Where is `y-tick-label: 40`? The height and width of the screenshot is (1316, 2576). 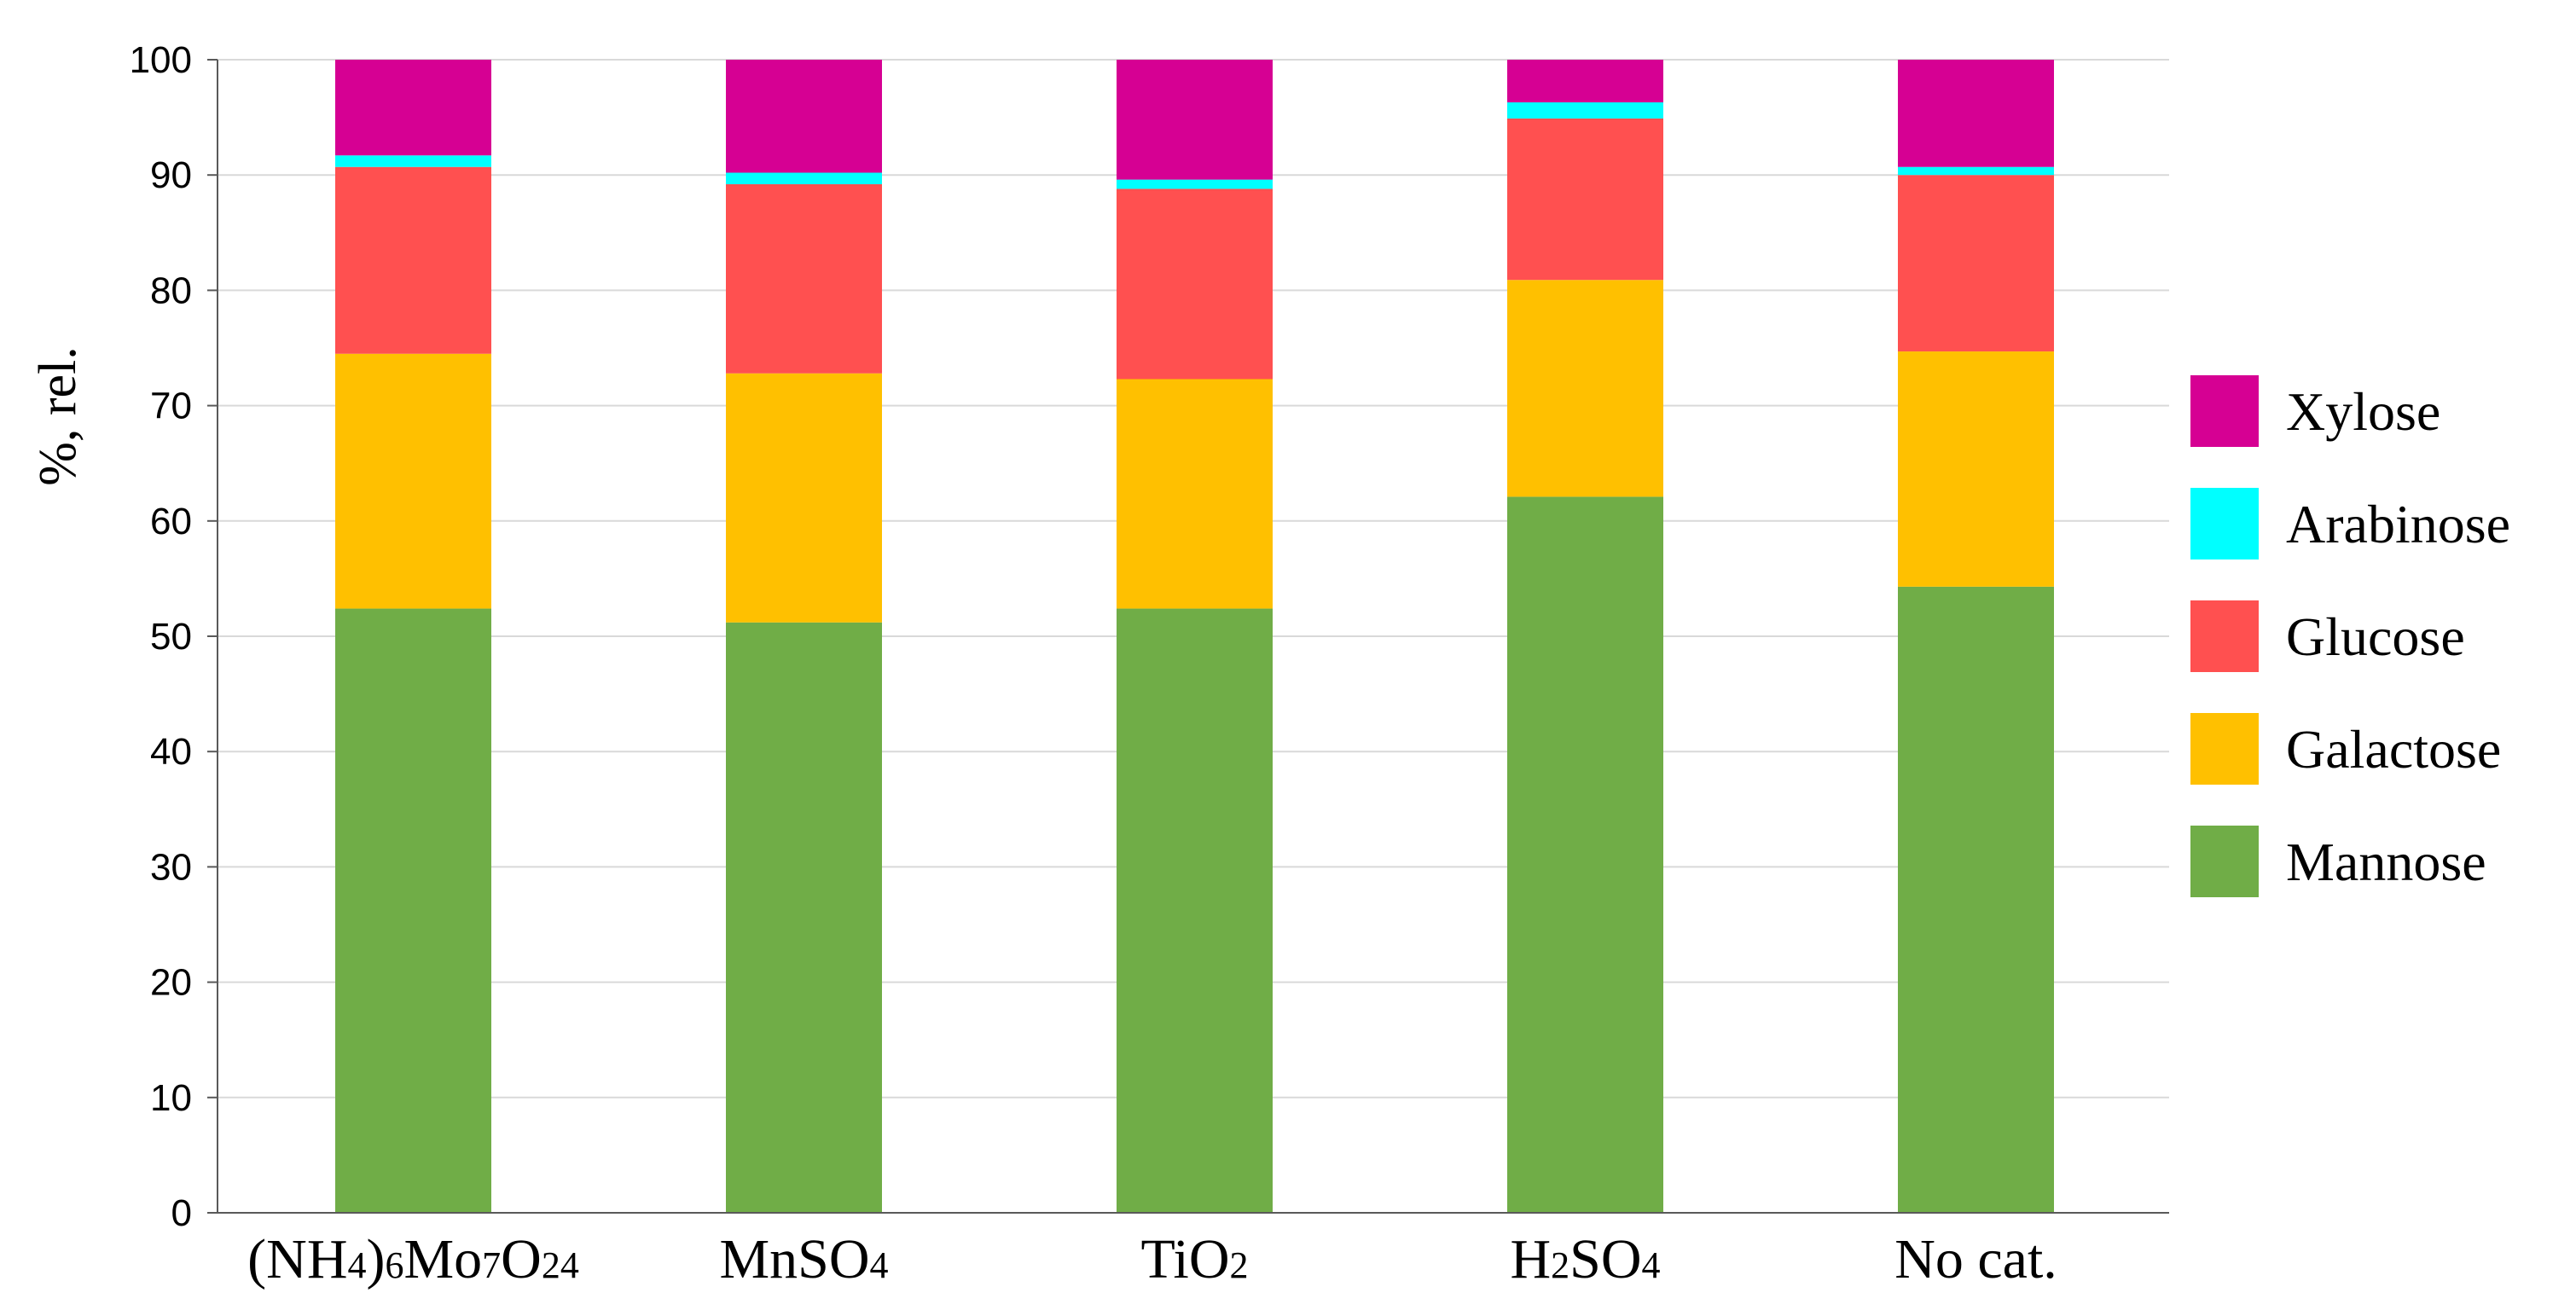 y-tick-label: 40 is located at coordinates (171, 752).